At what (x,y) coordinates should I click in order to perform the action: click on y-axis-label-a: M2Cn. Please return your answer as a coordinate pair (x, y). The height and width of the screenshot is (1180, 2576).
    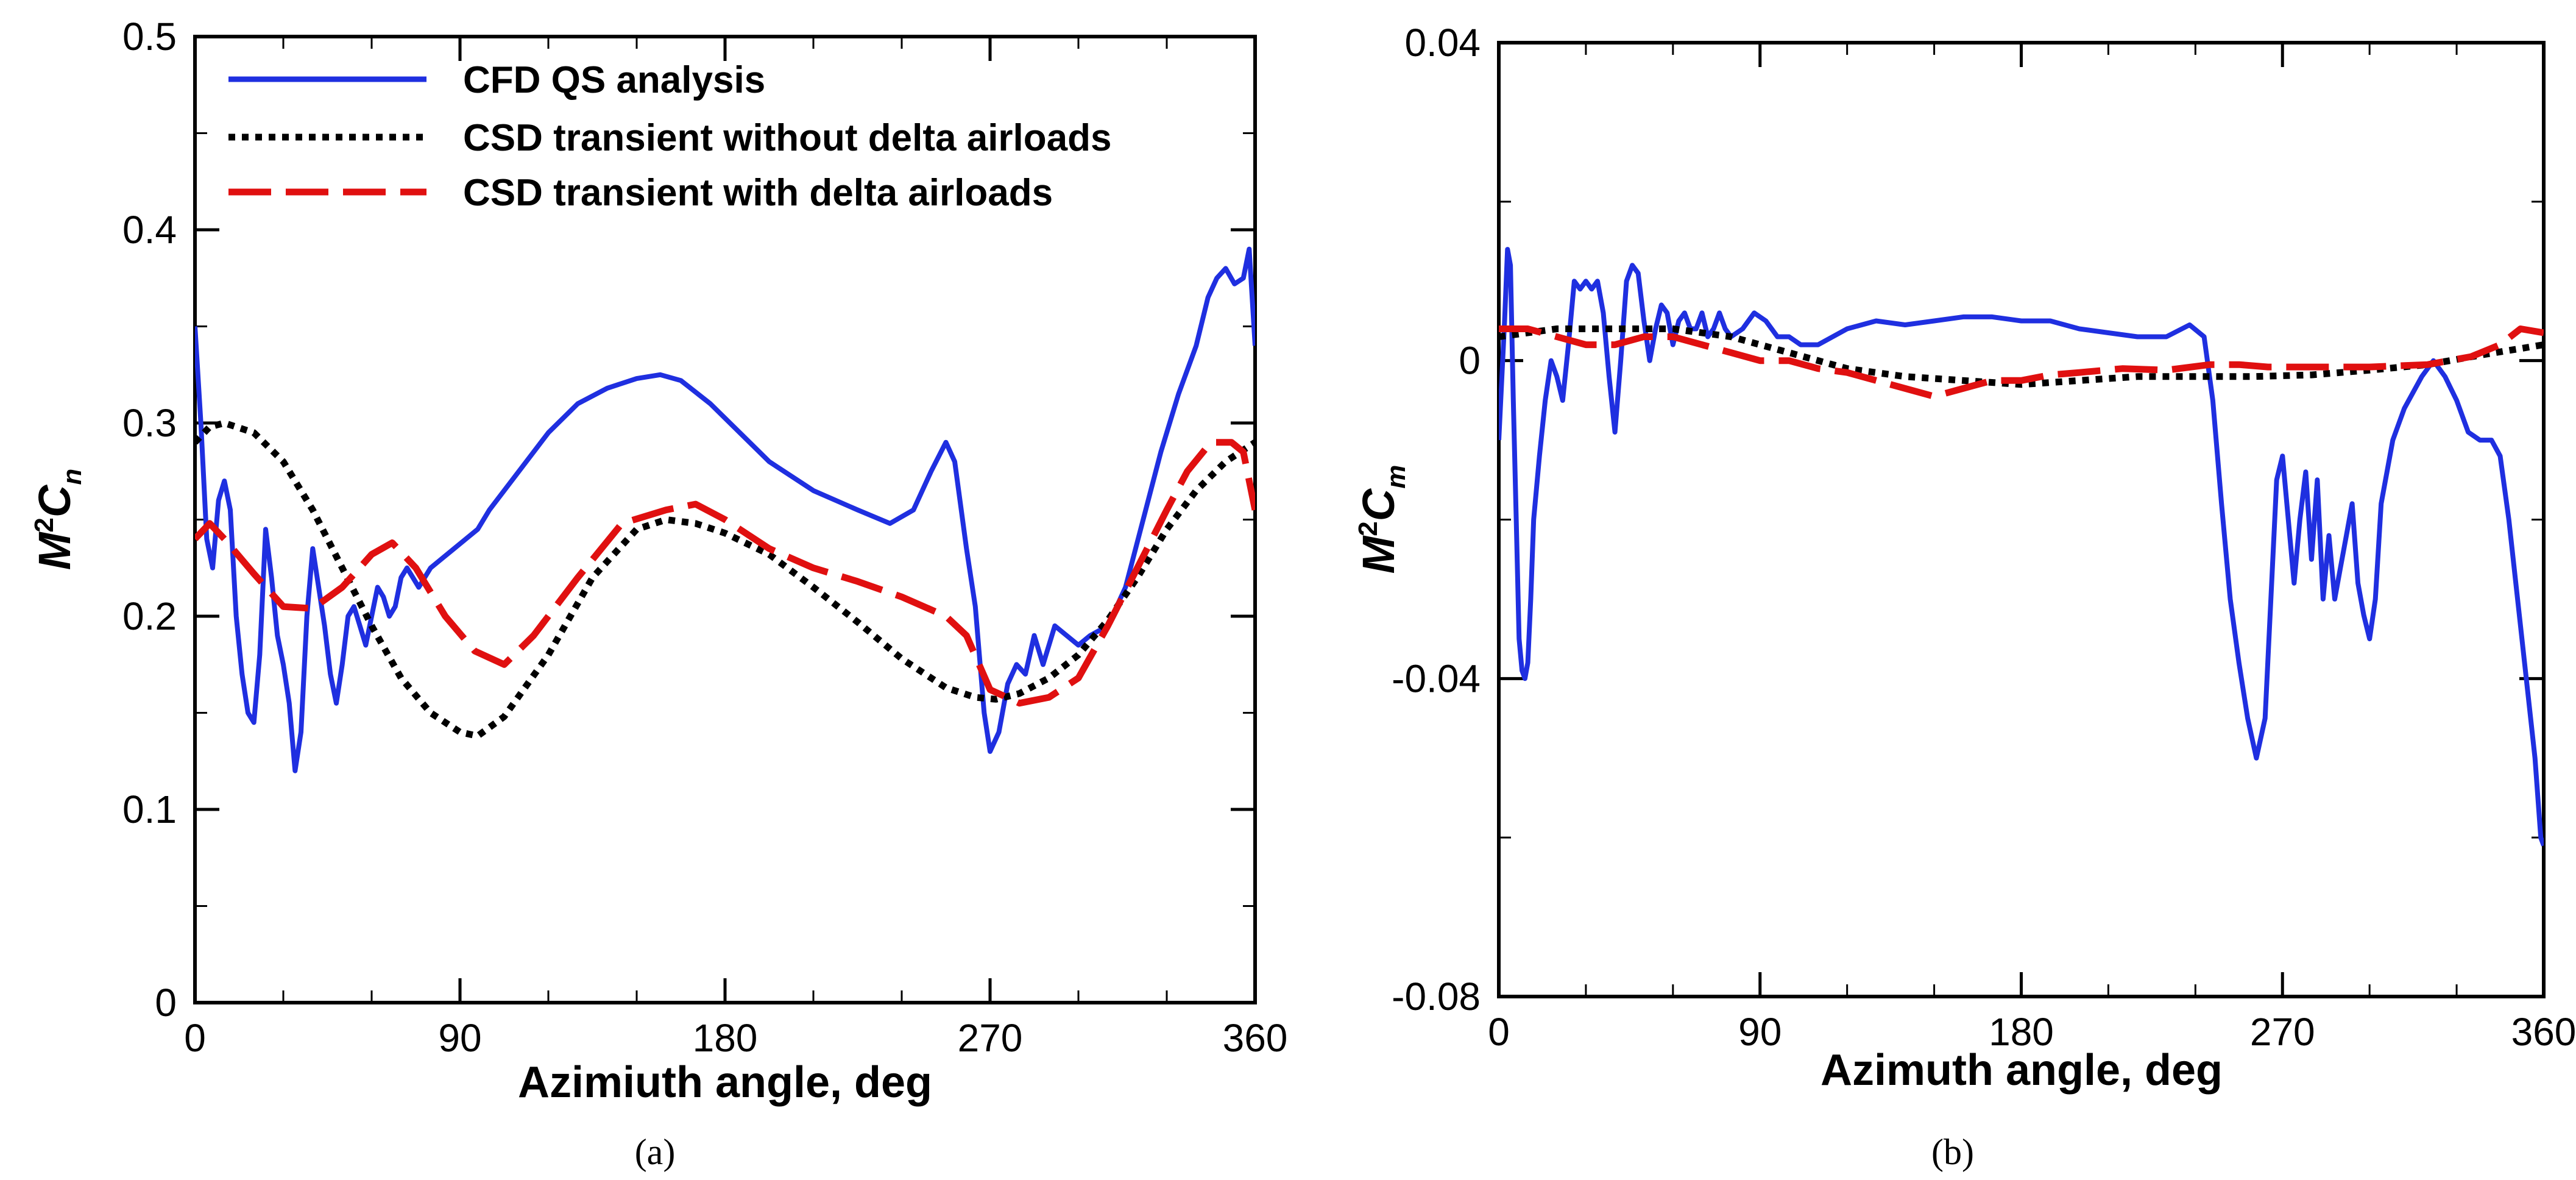
    Looking at the image, I should click on (58, 519).